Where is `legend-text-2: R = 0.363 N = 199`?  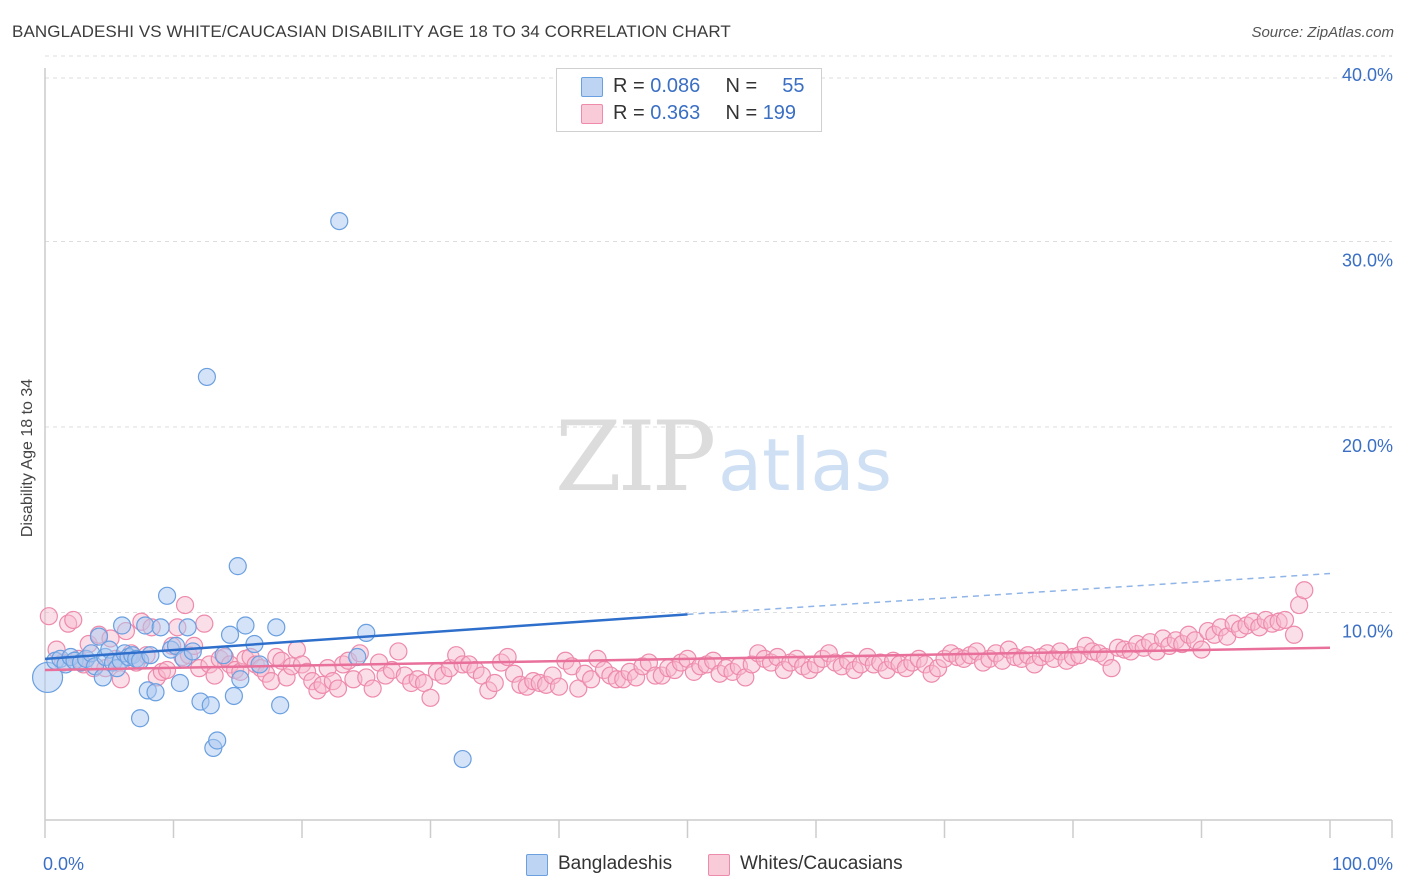
legend-text-2: R = 0.363 N = 199 is located at coordinates (704, 113).